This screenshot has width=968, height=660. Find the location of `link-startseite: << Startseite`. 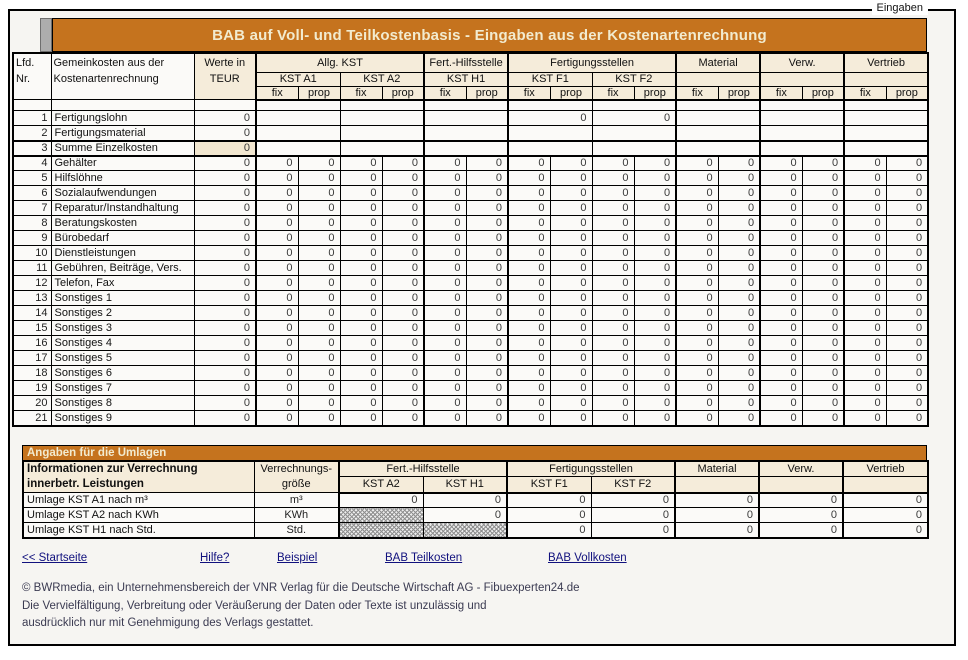

link-startseite: << Startseite is located at coordinates (55, 558).